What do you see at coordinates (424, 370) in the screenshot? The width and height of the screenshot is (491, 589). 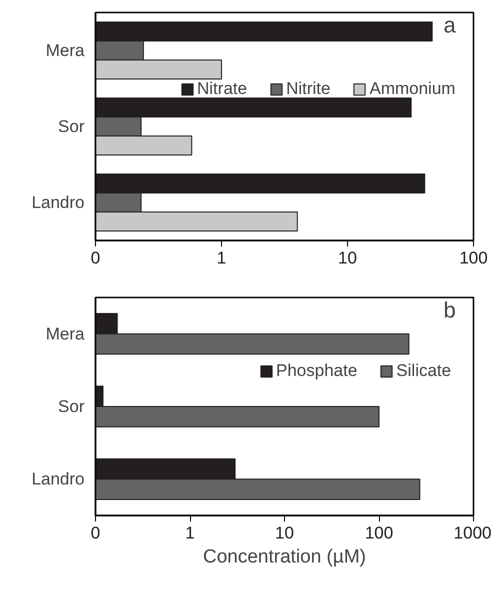 I see `legend-label: Silicate` at bounding box center [424, 370].